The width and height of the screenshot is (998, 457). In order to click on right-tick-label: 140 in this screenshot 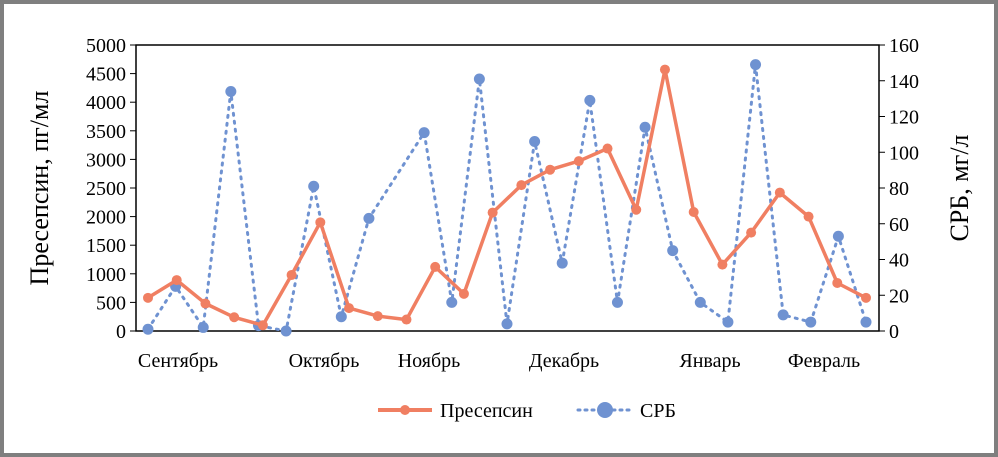, I will do `click(904, 82)`.